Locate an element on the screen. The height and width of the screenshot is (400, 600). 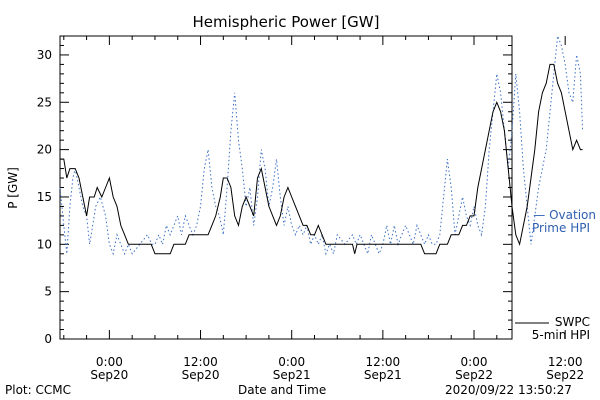
footer-timestamp: 2020/09/22 13:50:27 is located at coordinates (508, 390).